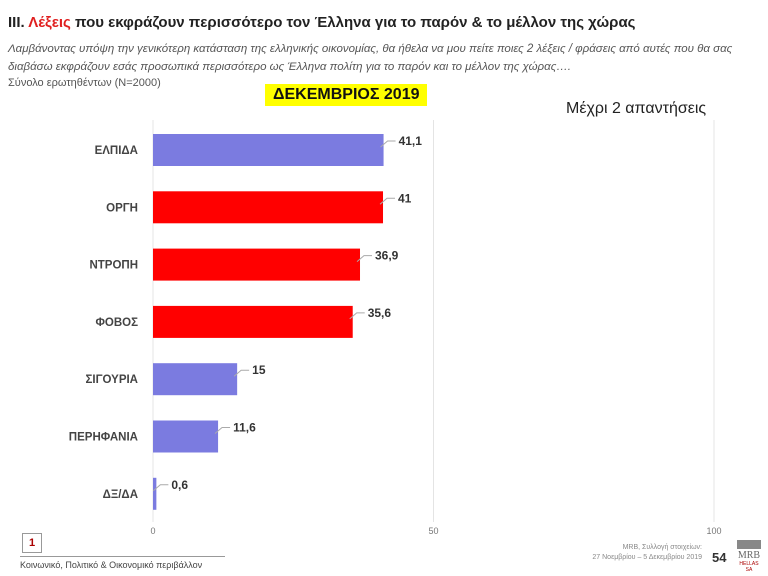  I want to click on category-label: ΔΞ/ΔΑ, so click(120, 495).